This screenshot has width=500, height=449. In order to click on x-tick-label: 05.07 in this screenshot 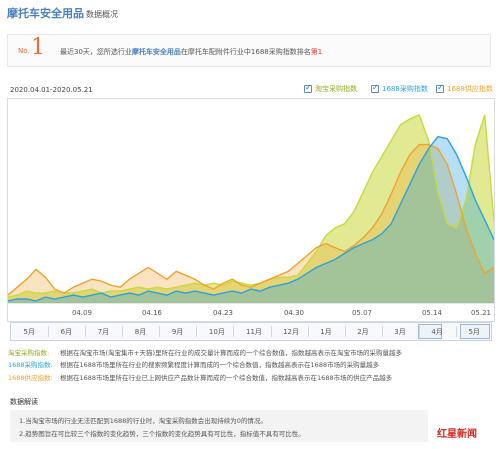, I will do `click(362, 313)`.